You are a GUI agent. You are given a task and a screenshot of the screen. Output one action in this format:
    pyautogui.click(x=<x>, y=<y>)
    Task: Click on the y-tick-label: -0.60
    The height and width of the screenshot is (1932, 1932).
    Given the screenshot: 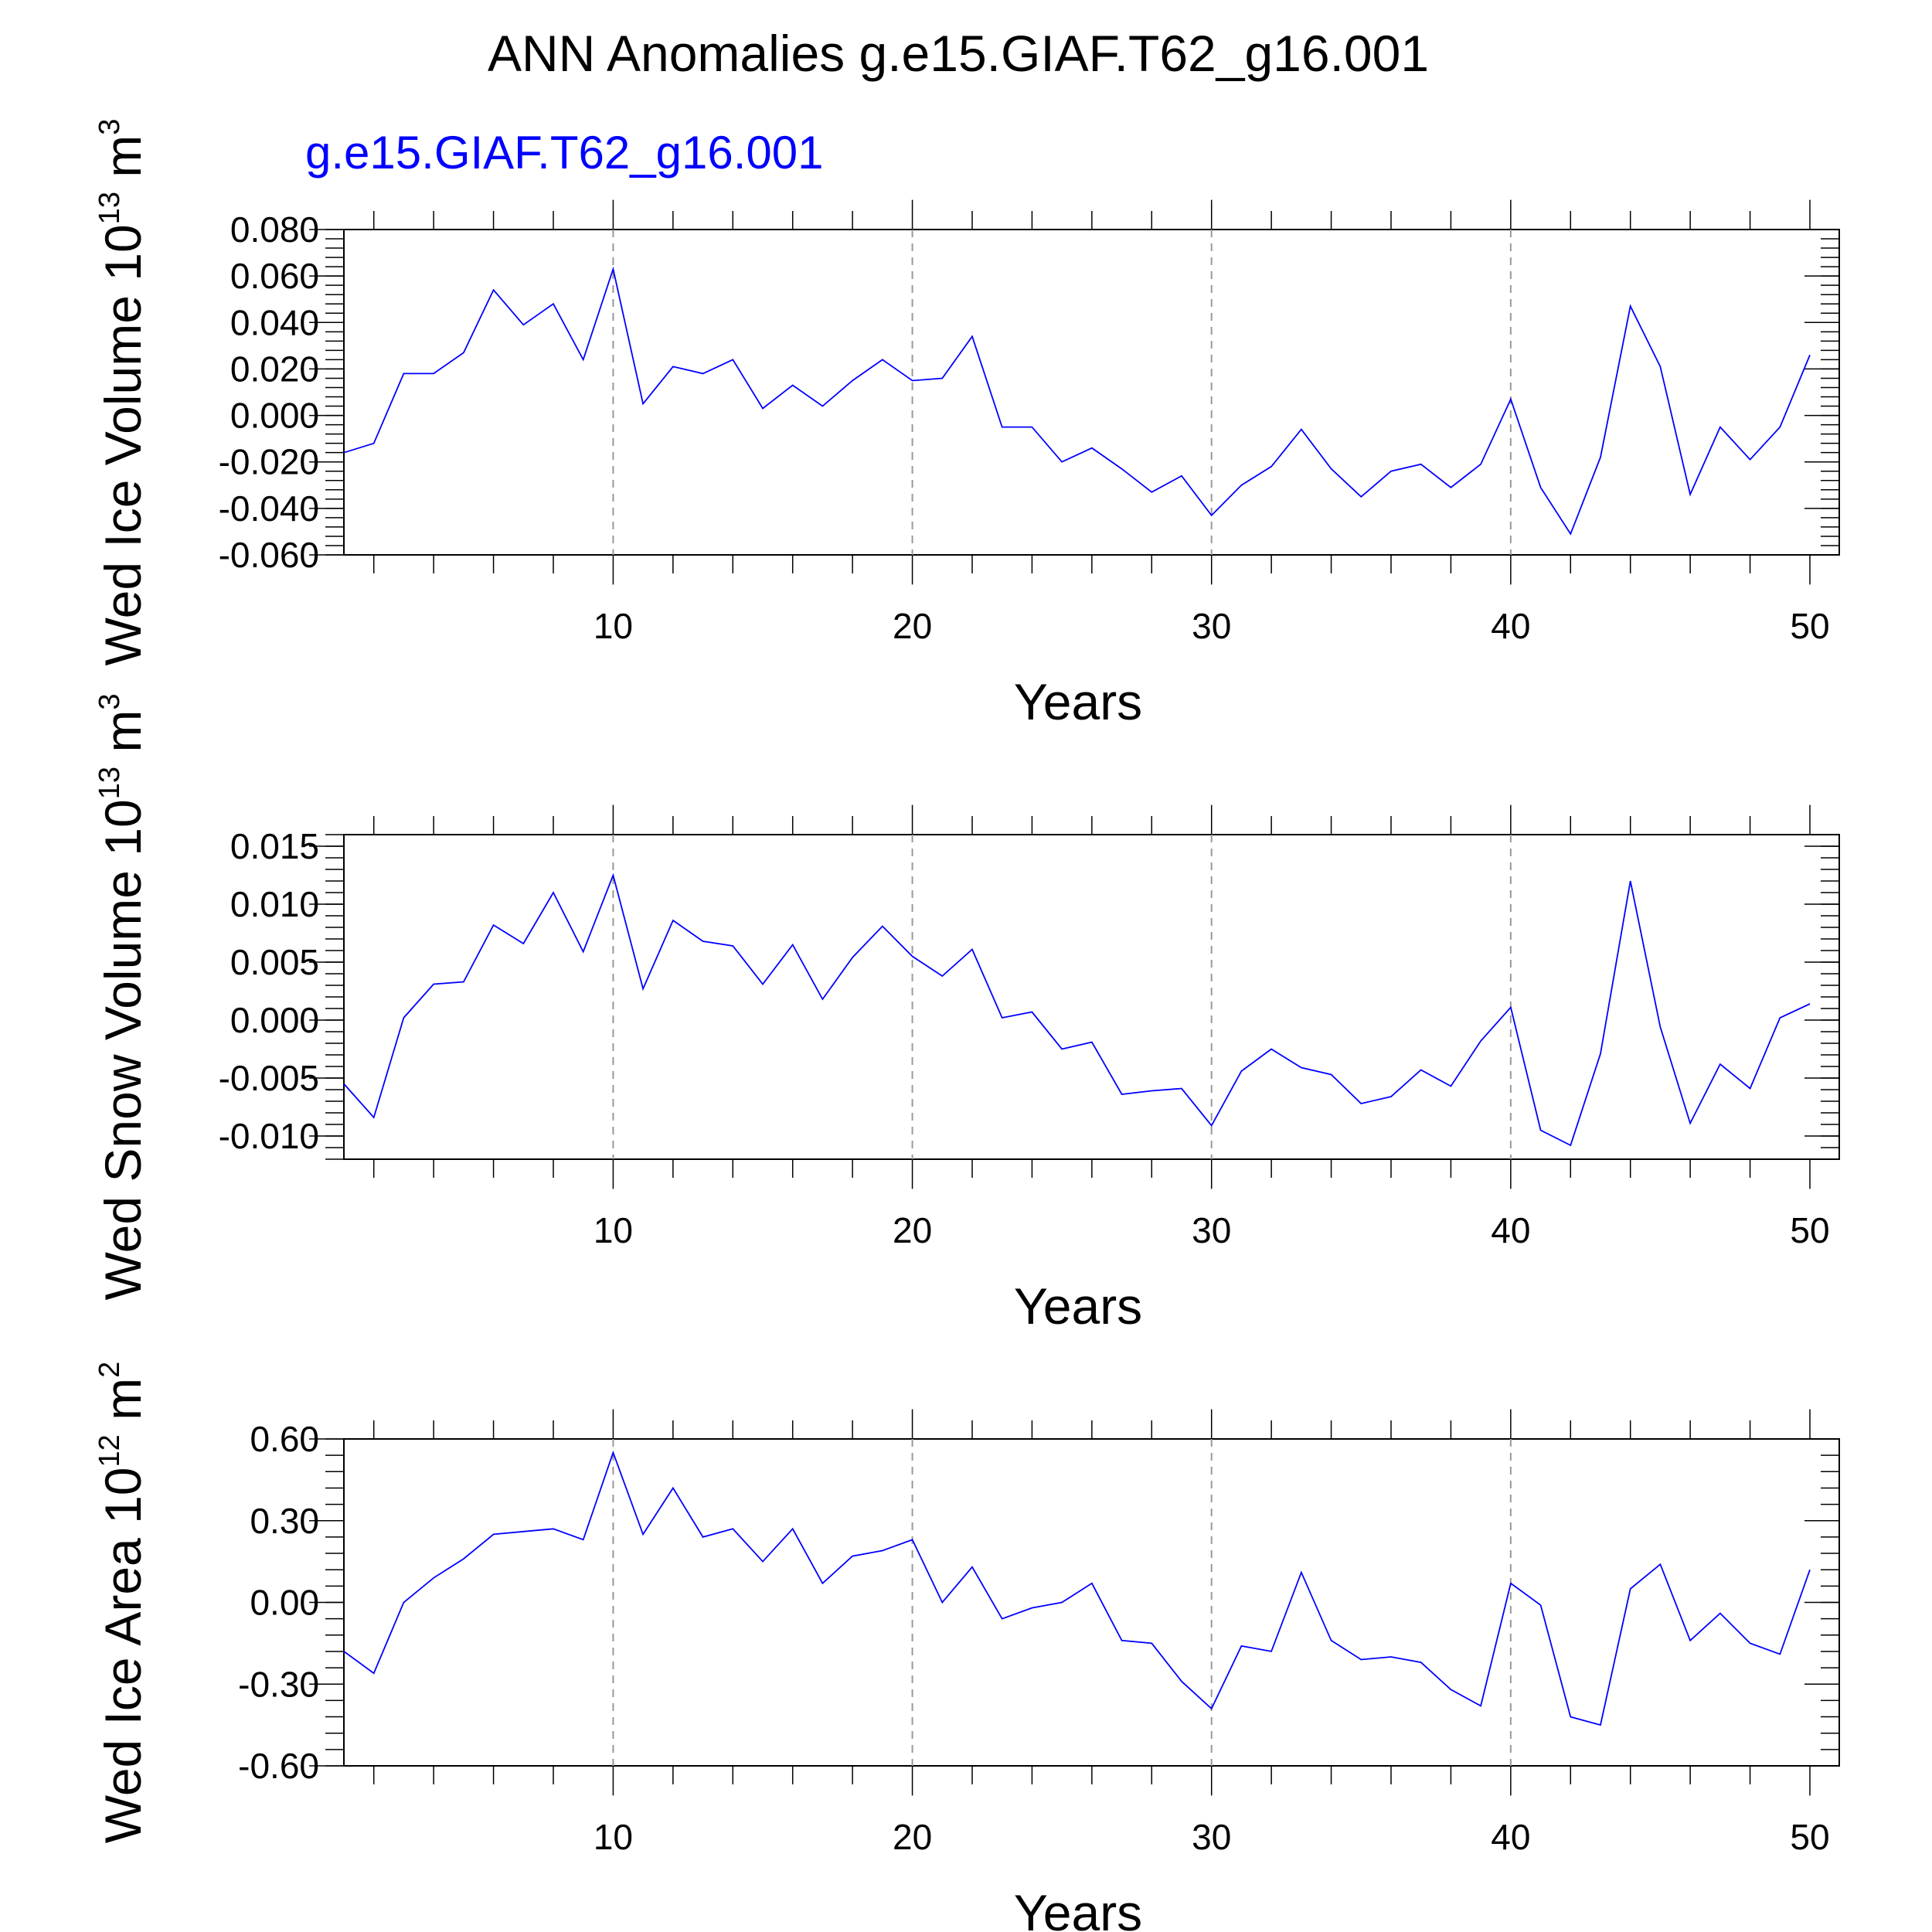 What is the action you would take?
    pyautogui.click(x=278, y=1766)
    